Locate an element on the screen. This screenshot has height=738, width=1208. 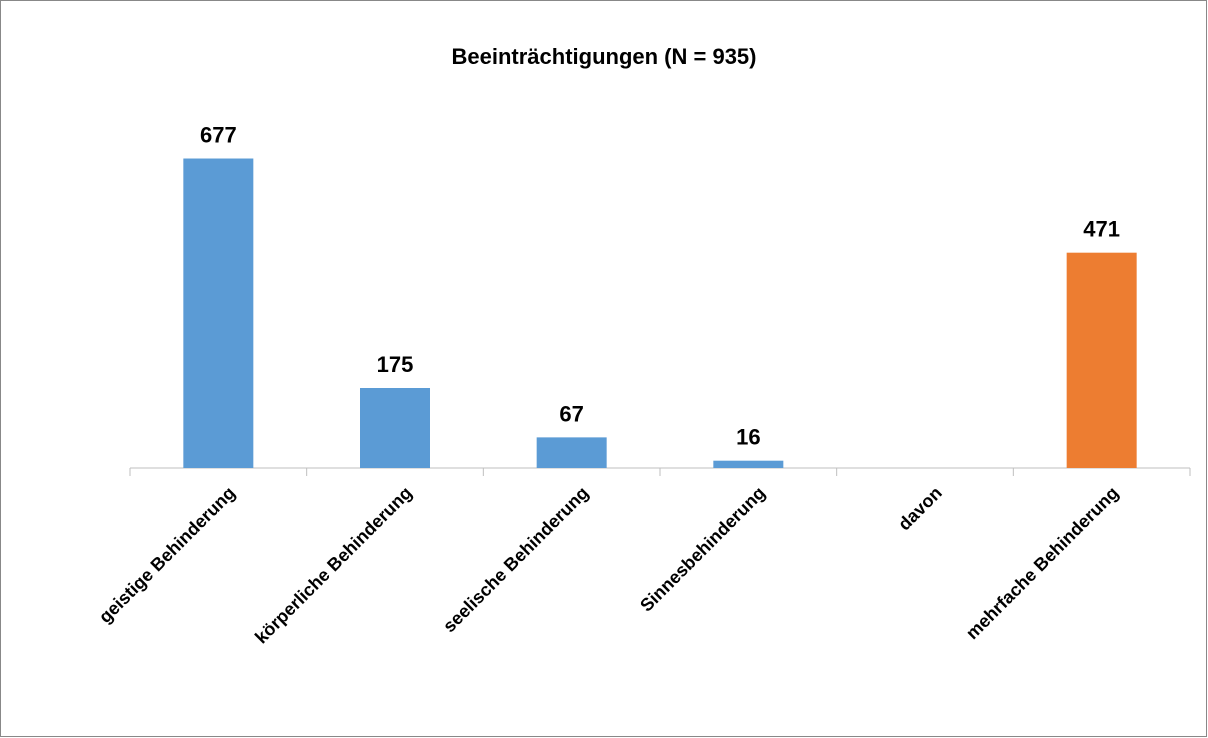
data-label: 67 is located at coordinates (571, 413).